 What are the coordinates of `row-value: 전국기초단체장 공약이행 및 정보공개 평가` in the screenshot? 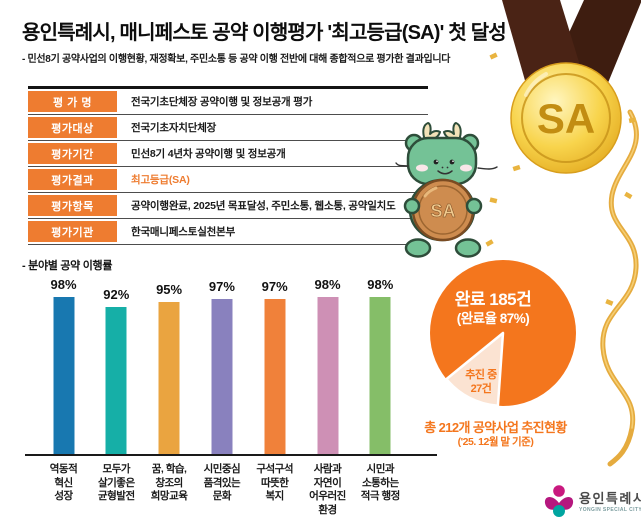 It's located at (222, 102).